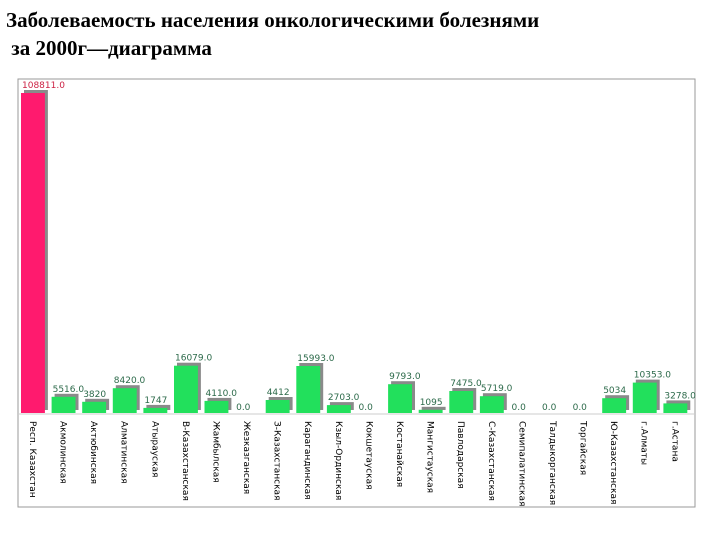 The image size is (720, 540). Describe the element at coordinates (222, 394) in the screenshot. I see `bar-value-label: 4110.0` at that location.